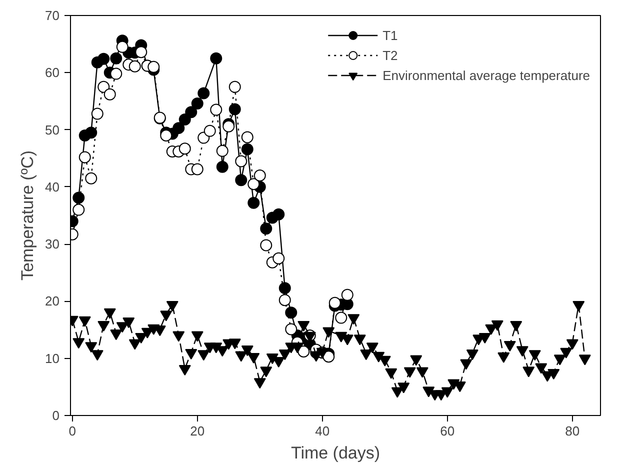  Describe the element at coordinates (322, 431) in the screenshot. I see `x-tick-label: 40` at that location.